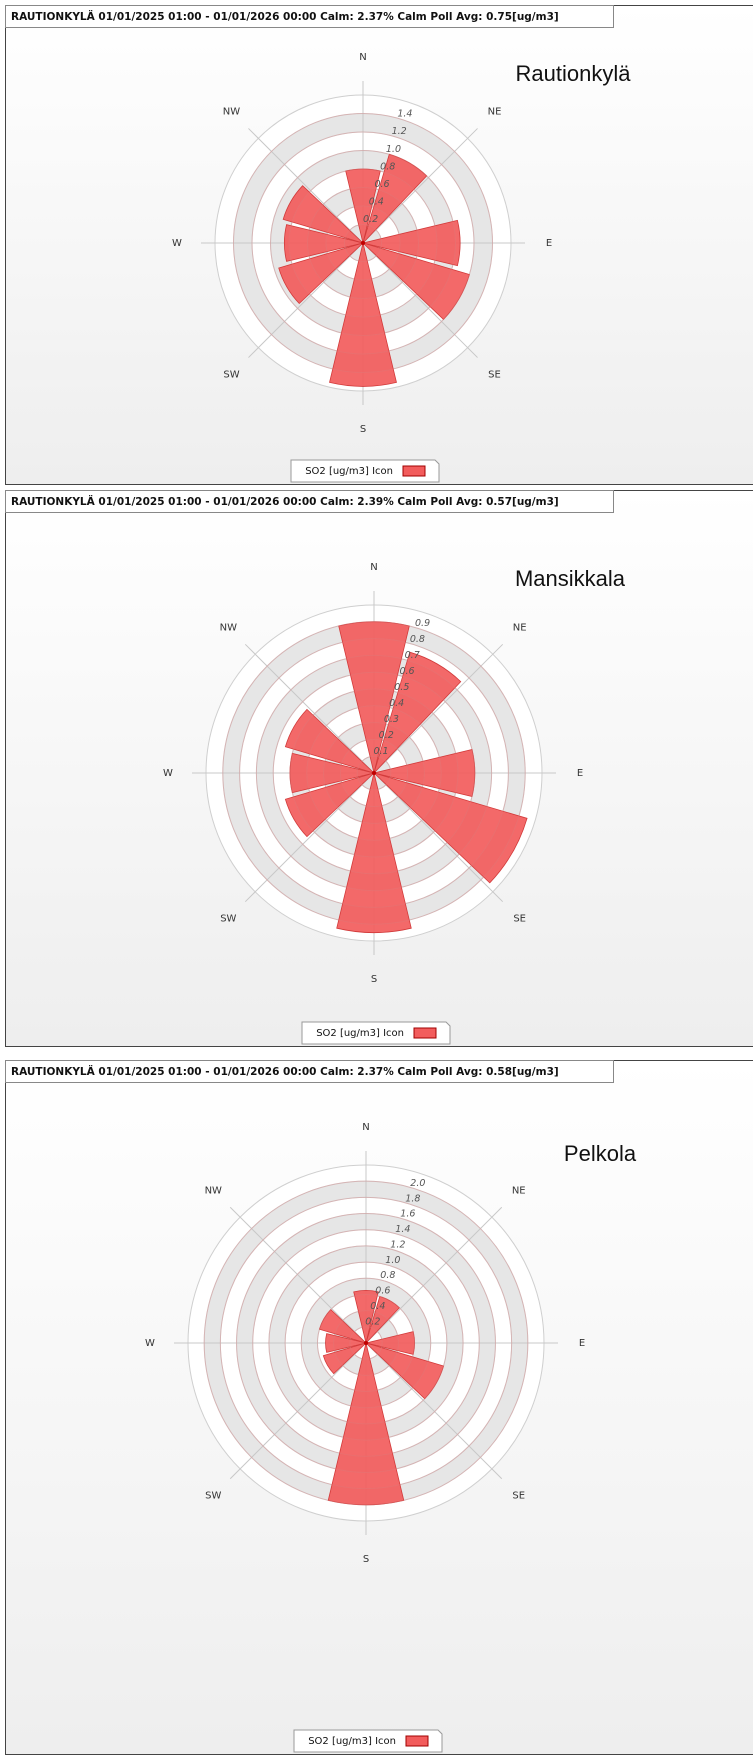  Describe the element at coordinates (380, 751) in the screenshot. I see `r-tick-label: 0.1` at that location.